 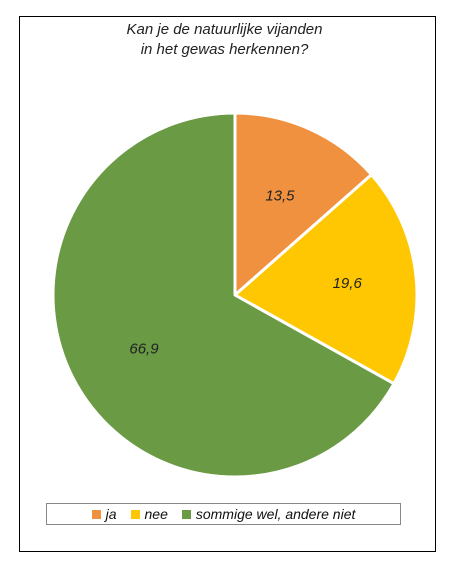 I want to click on data-label-ja: 13,5, so click(x=280, y=195).